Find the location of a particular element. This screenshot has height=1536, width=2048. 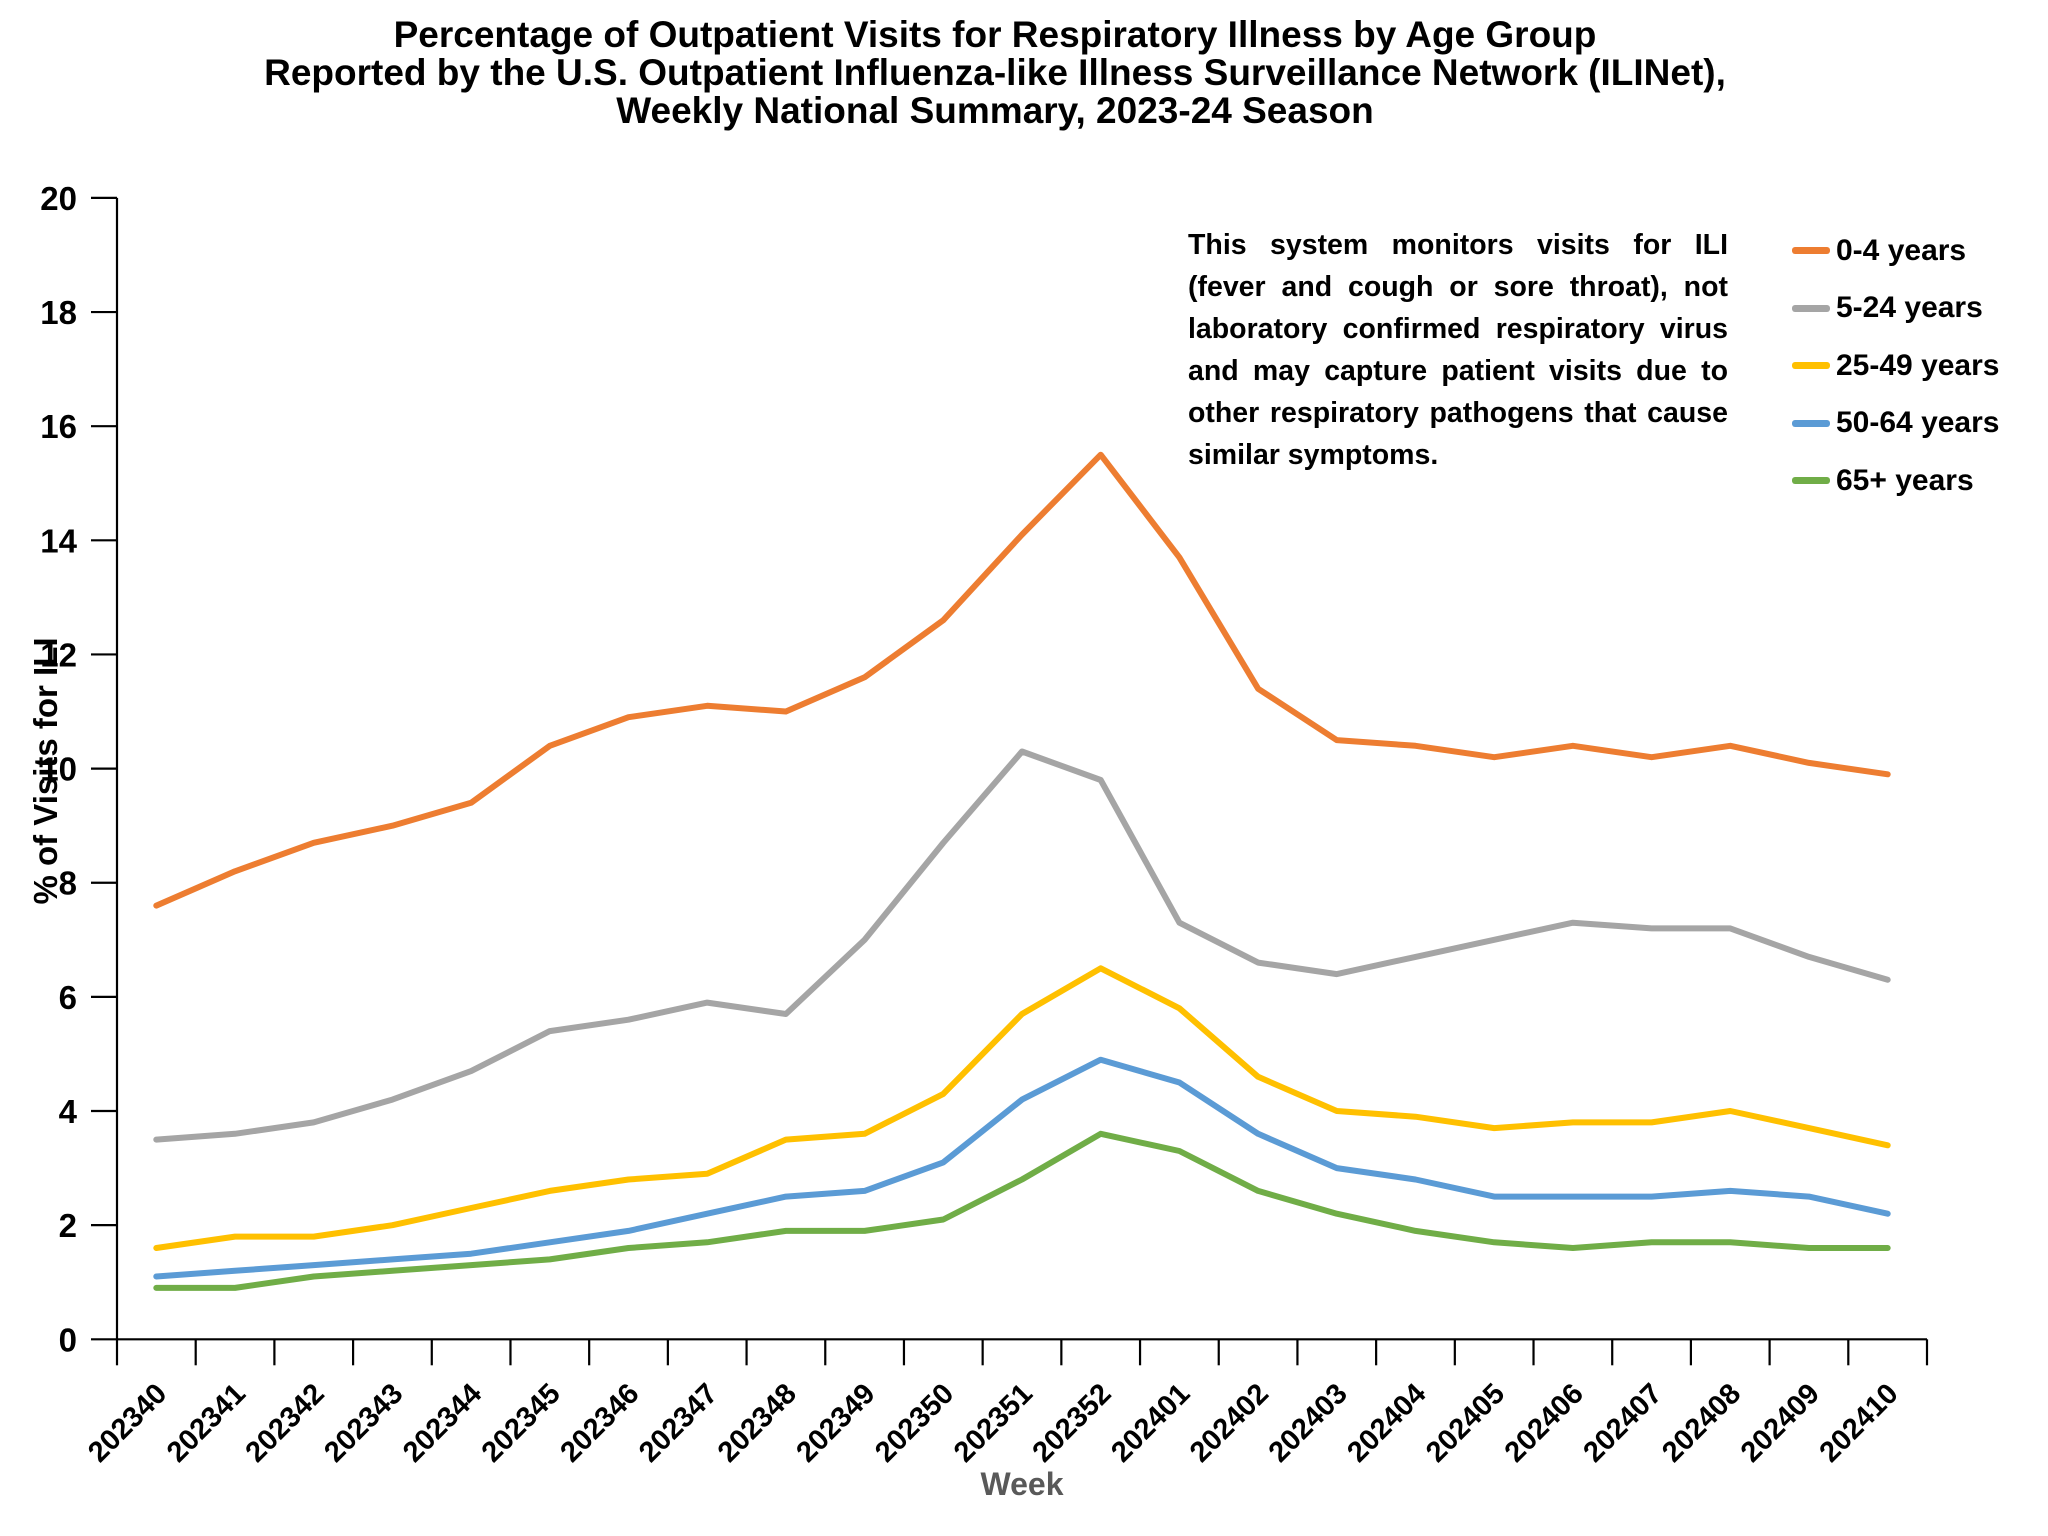

y-tick-label: 8 is located at coordinates (68, 883).